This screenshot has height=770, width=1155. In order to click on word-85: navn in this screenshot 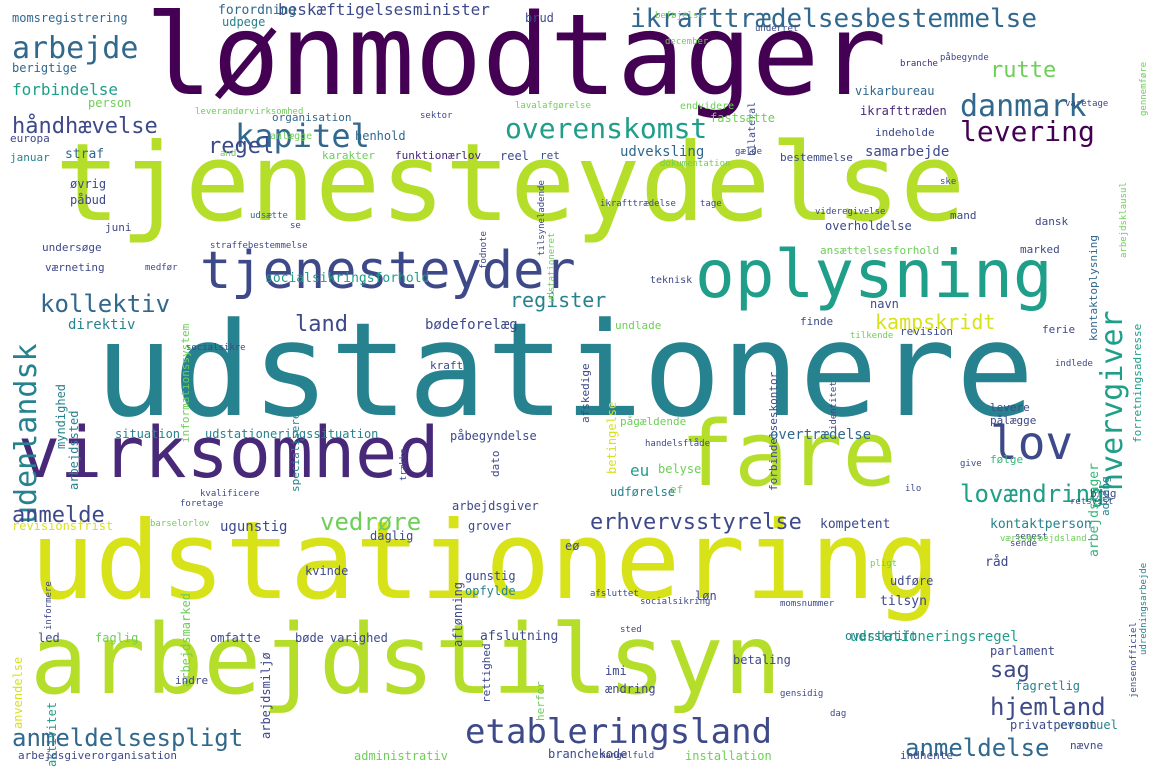, I will do `click(884, 304)`.